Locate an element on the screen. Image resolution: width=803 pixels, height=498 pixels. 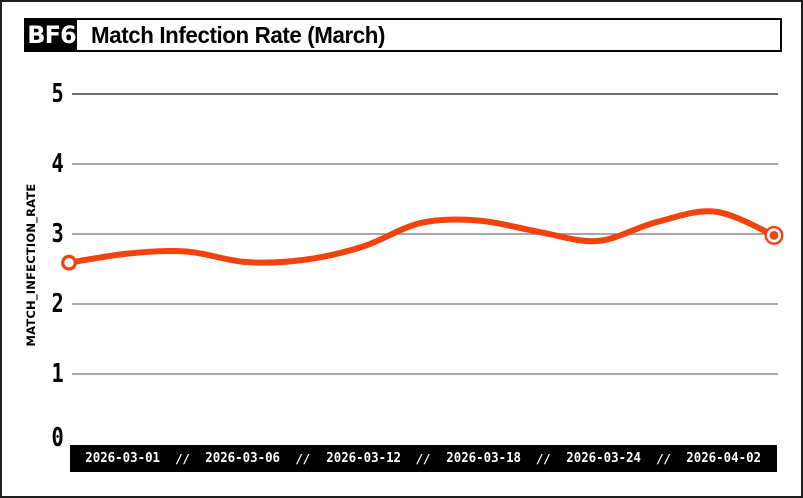
y-tick-label-2: 2 is located at coordinates (57, 304).